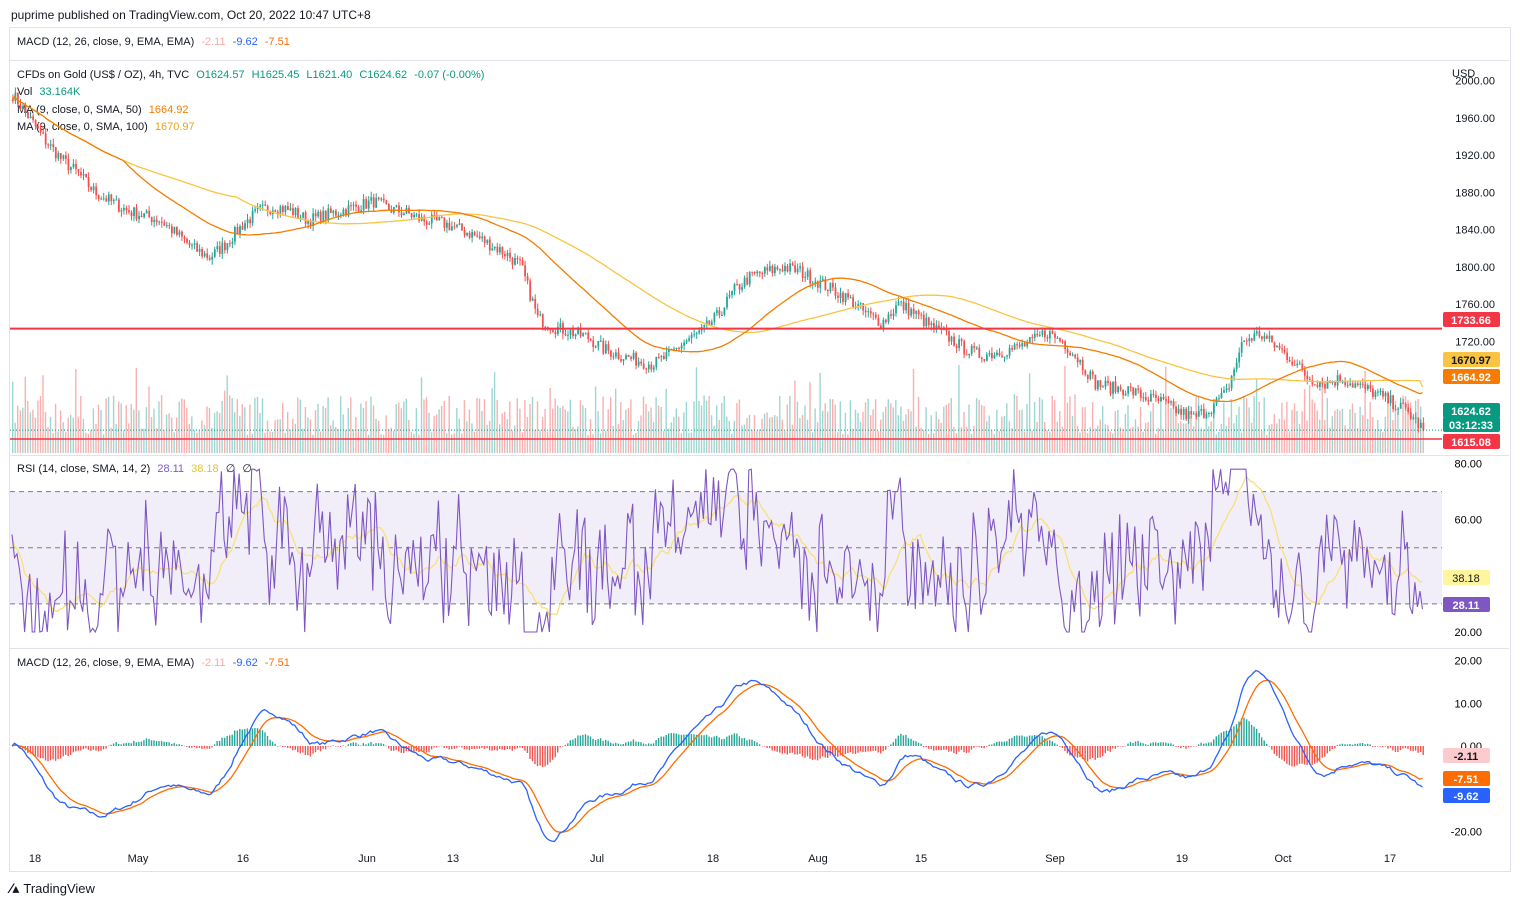 The width and height of the screenshot is (1520, 907). What do you see at coordinates (759, 455) in the screenshot?
I see `main-pane-separator` at bounding box center [759, 455].